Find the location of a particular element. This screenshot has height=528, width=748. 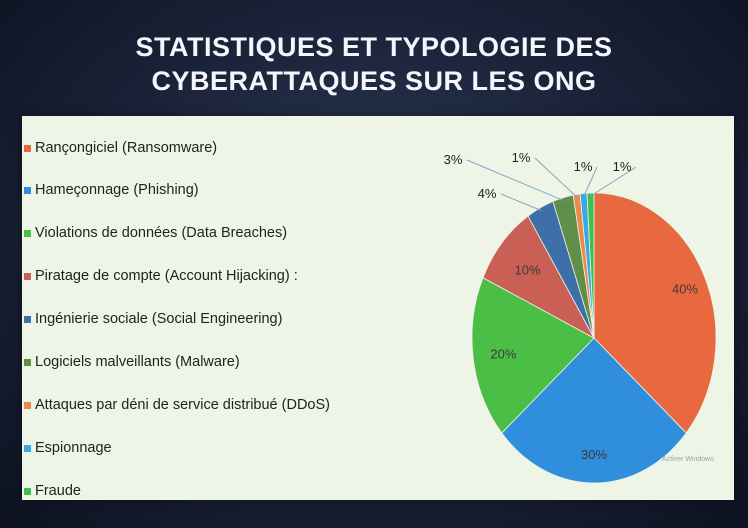

legend-item: Logiciels malveillants (Malware) is located at coordinates (132, 362).